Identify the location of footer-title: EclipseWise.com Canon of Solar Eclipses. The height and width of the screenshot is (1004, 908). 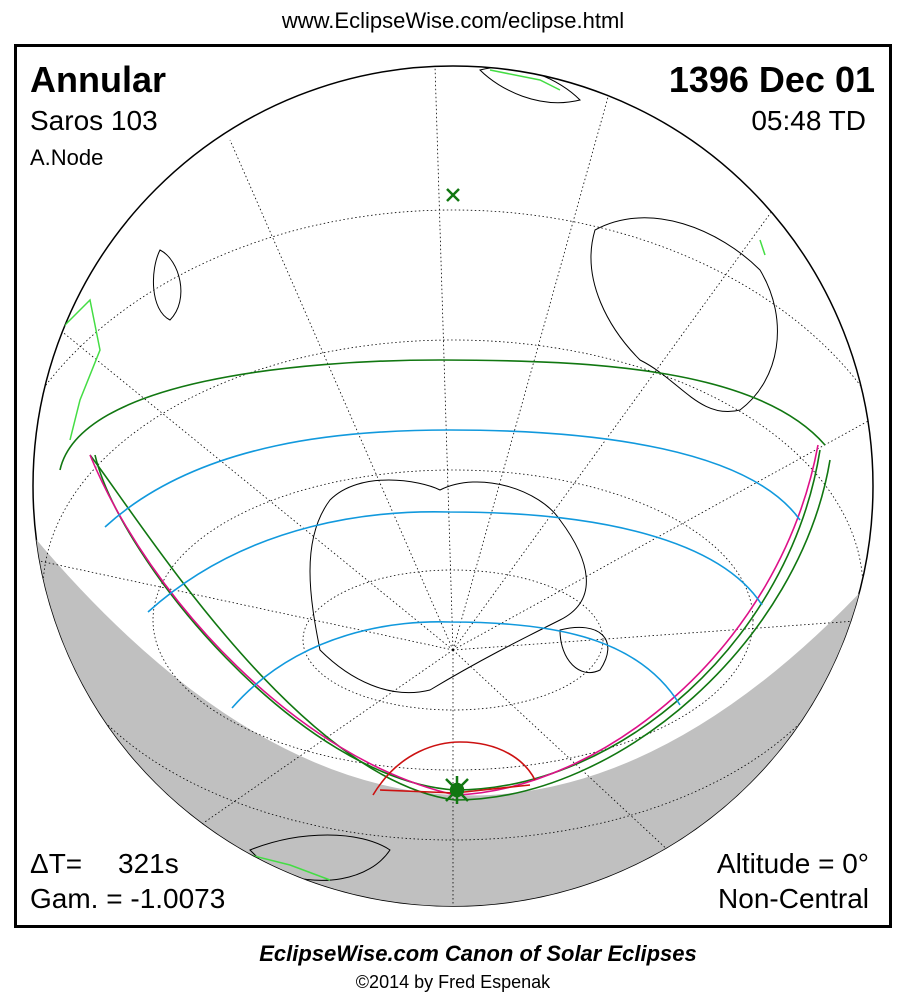
(478, 953).